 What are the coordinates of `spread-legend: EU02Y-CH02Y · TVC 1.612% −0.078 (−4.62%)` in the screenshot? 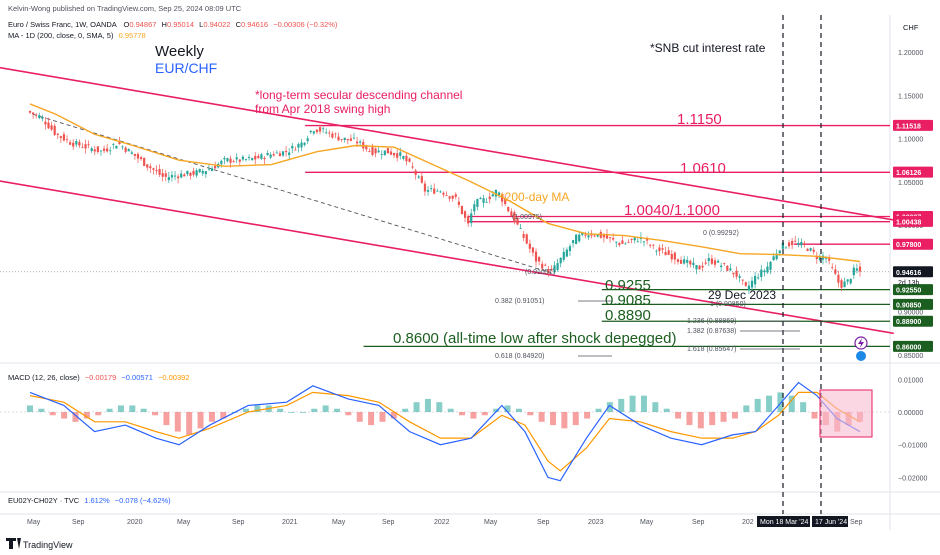 It's located at (89, 500).